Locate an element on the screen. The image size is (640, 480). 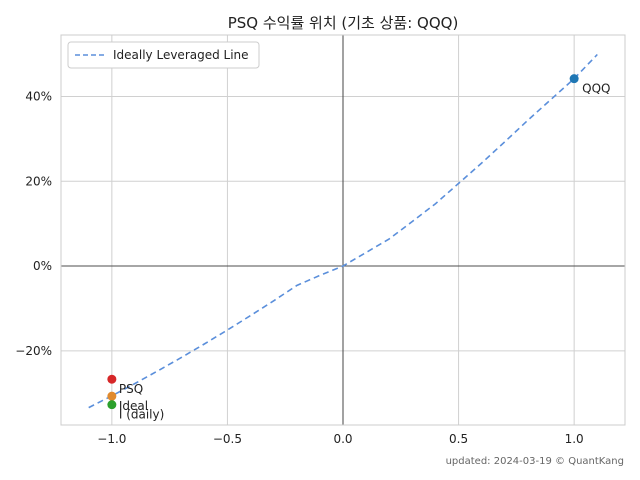
legend-label: Ideally Leveraged Line is located at coordinates (181, 55).